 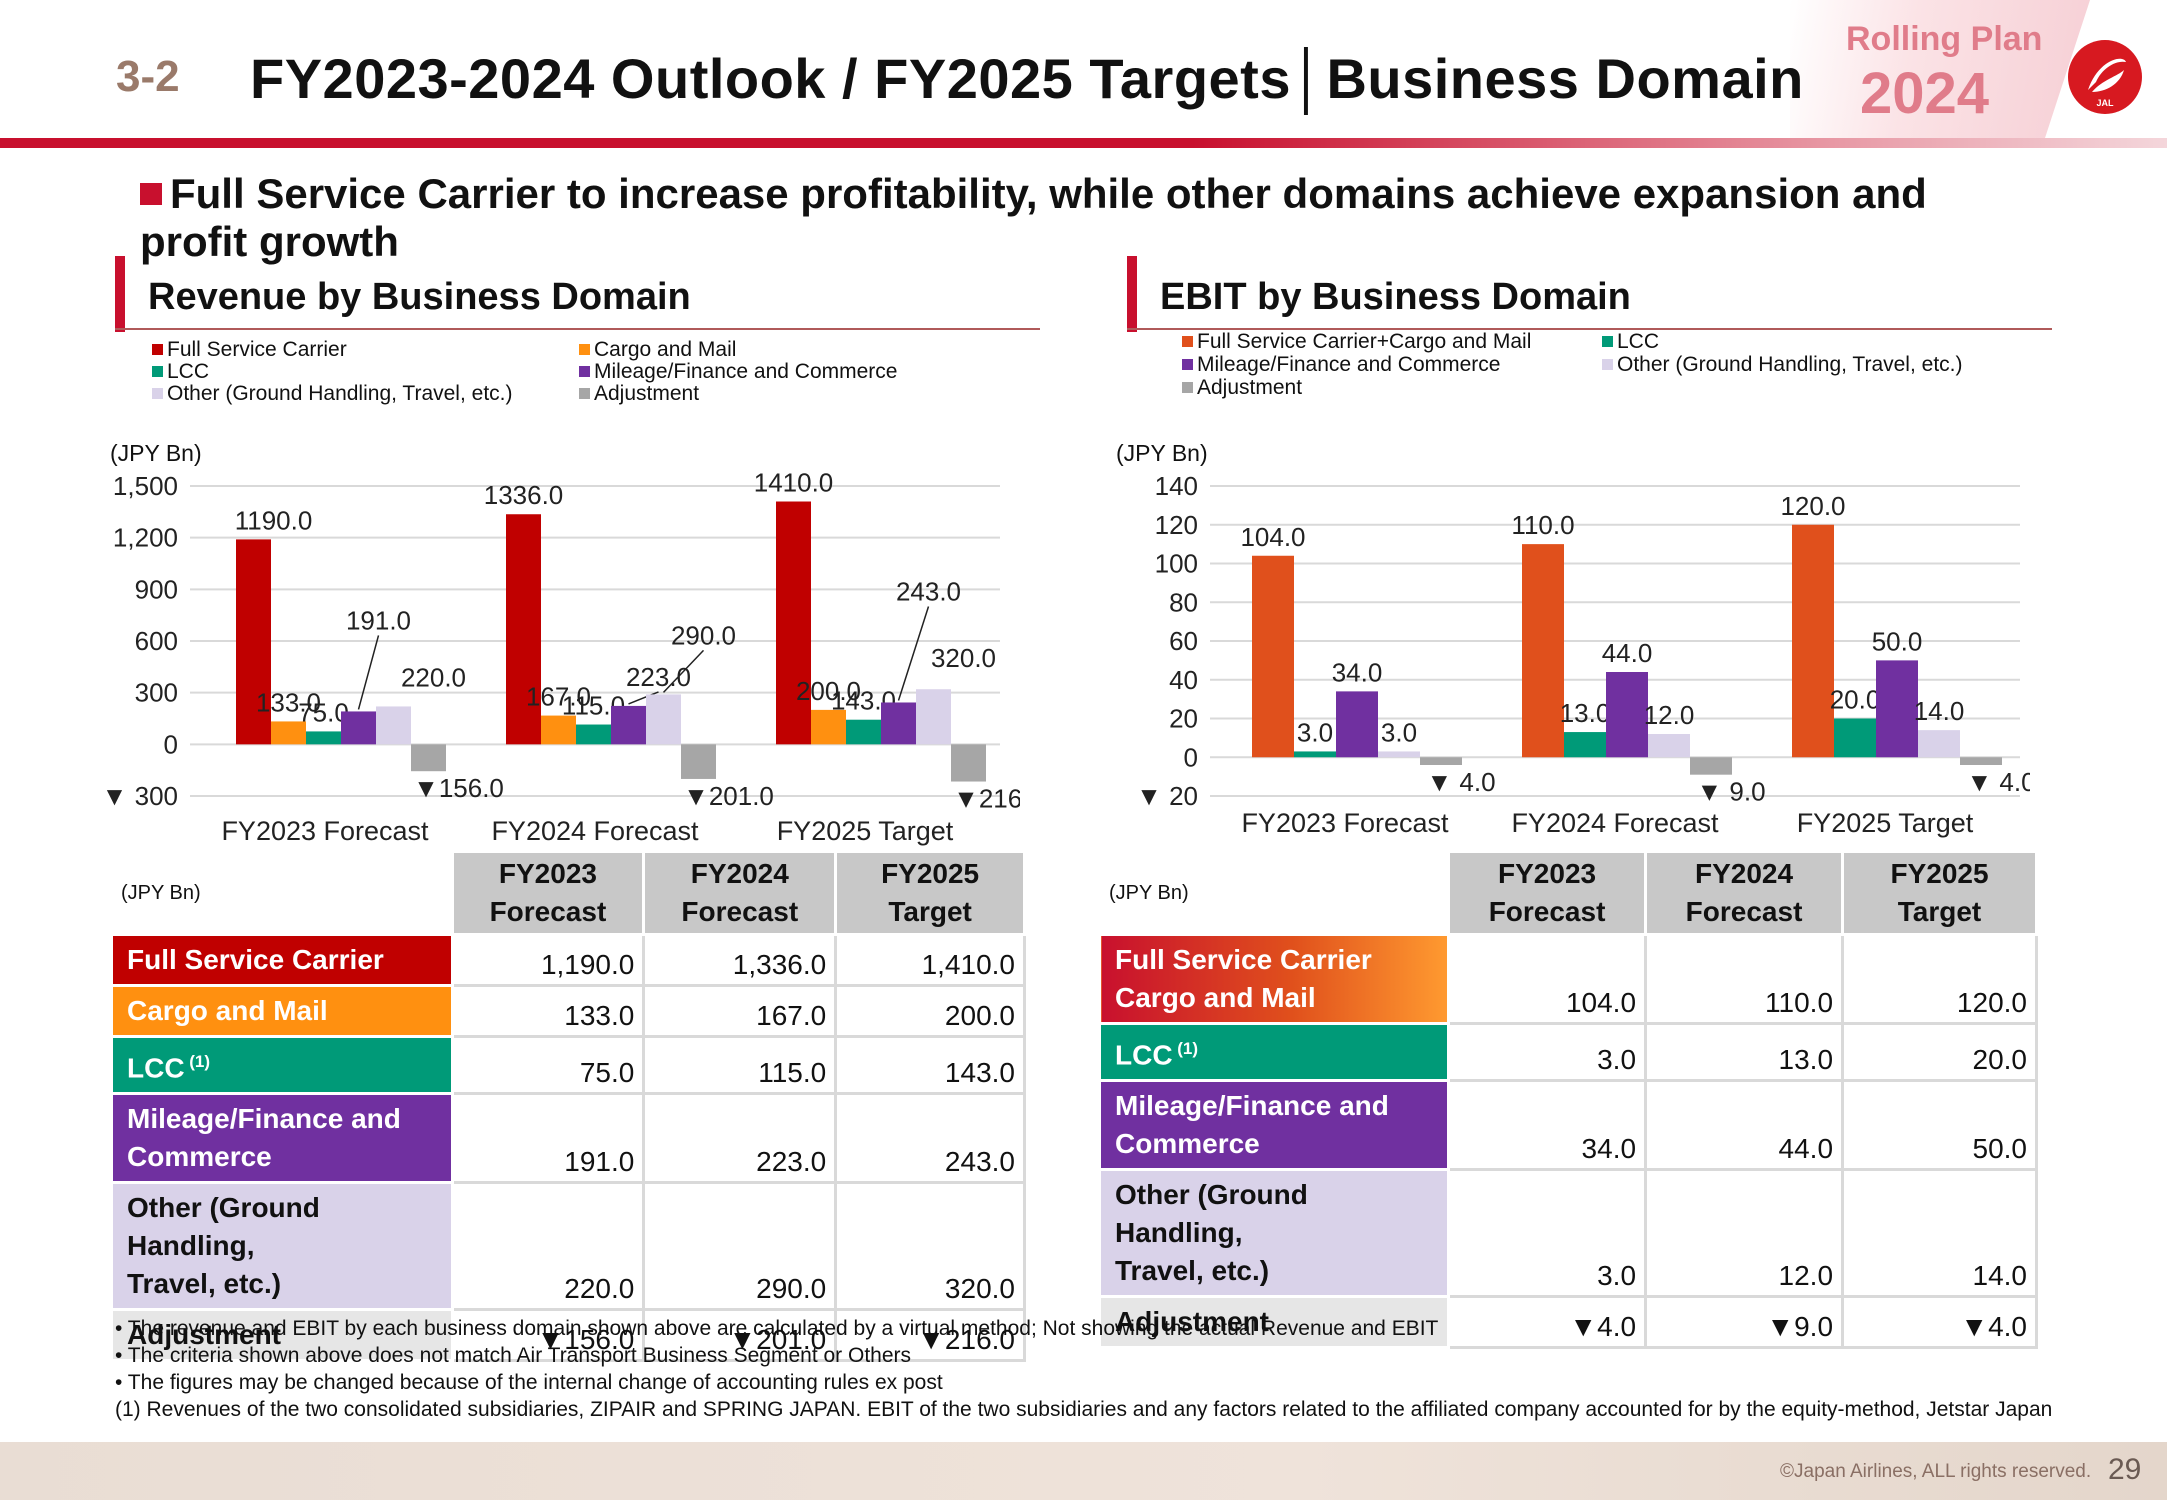 What do you see at coordinates (1925, 93) in the screenshot?
I see `rolling-plan-year: 2024` at bounding box center [1925, 93].